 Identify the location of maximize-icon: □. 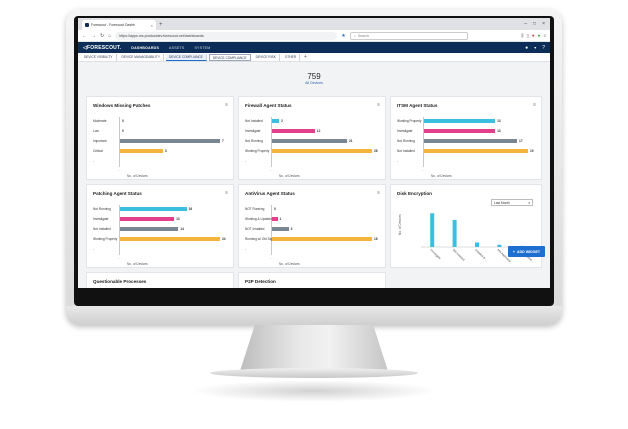
(535, 24).